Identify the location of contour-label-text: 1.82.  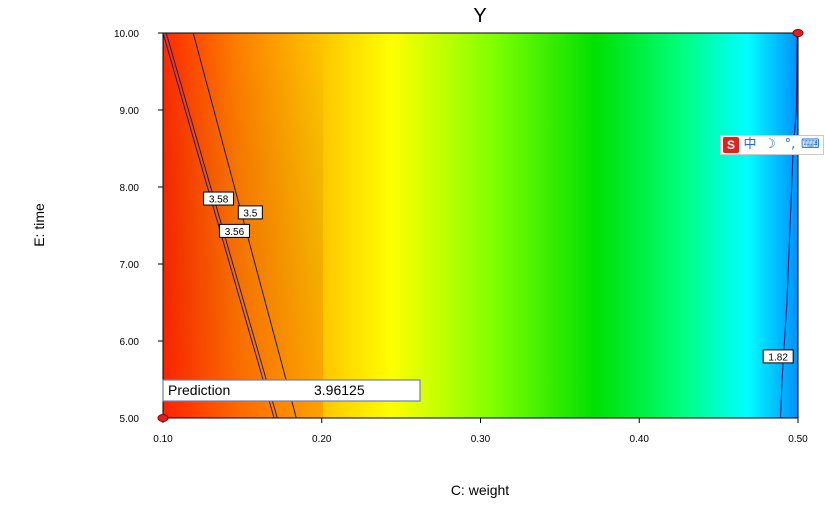
(778, 357).